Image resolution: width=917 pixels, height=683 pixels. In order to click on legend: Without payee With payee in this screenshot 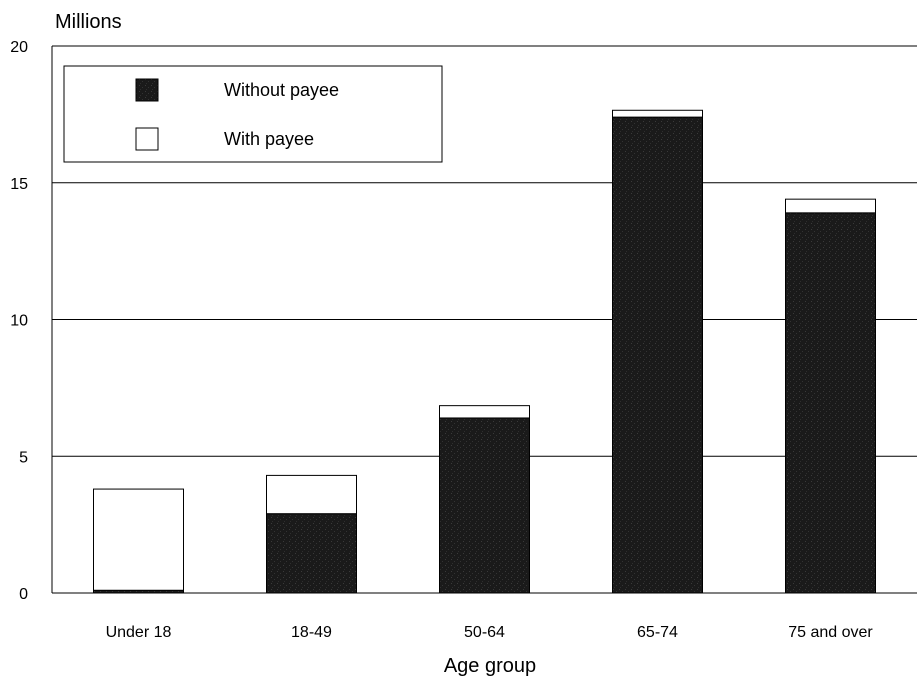, I will do `click(253, 114)`.